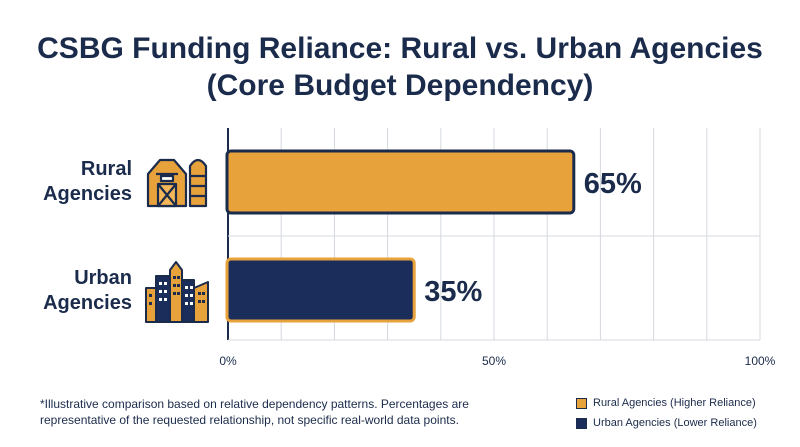 This screenshot has height=447, width=800. What do you see at coordinates (320, 290) in the screenshot?
I see `bar-urban` at bounding box center [320, 290].